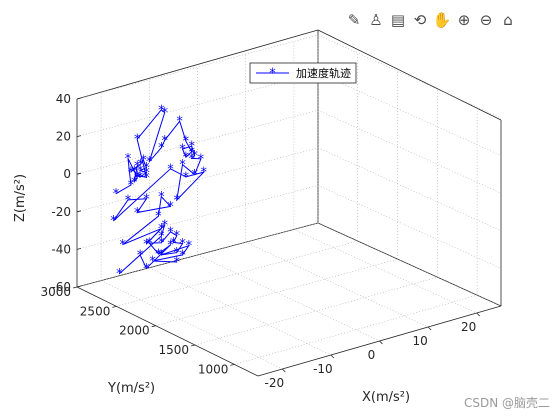 The image size is (556, 419). Describe the element at coordinates (372, 351) in the screenshot. I see `x-tick-labels: -20 -10 0 10 20` at that location.